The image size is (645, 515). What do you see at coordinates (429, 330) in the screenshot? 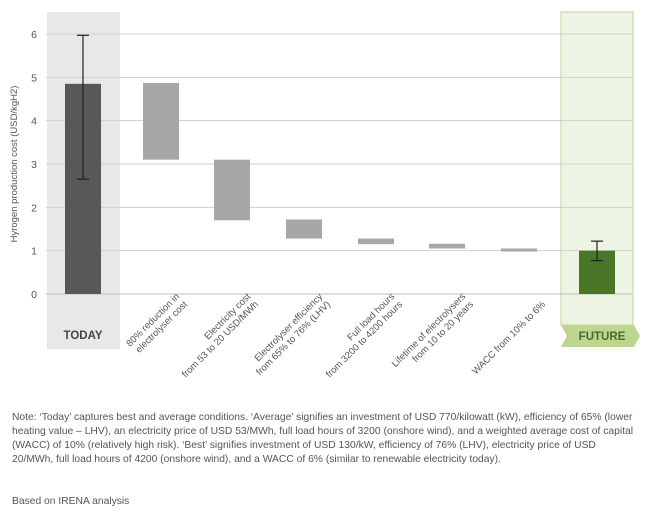
I see `step-label: Lifetime of electrolysers` at bounding box center [429, 330].